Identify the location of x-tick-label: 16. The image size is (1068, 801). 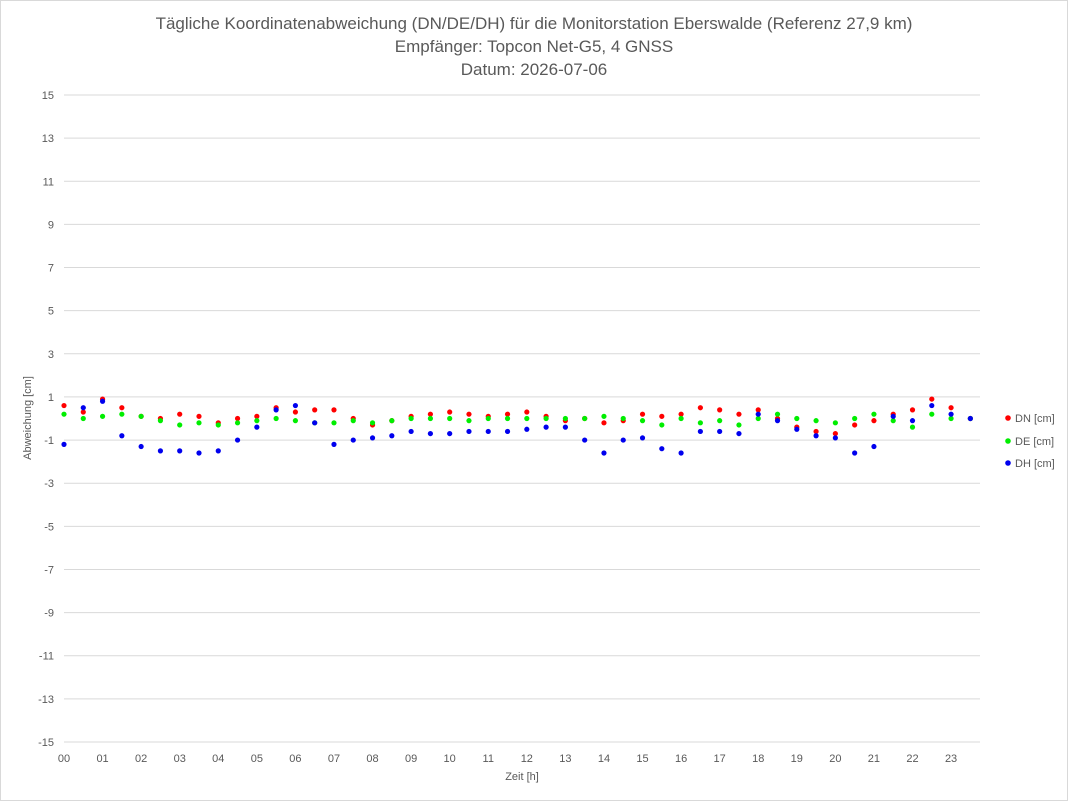
(681, 759).